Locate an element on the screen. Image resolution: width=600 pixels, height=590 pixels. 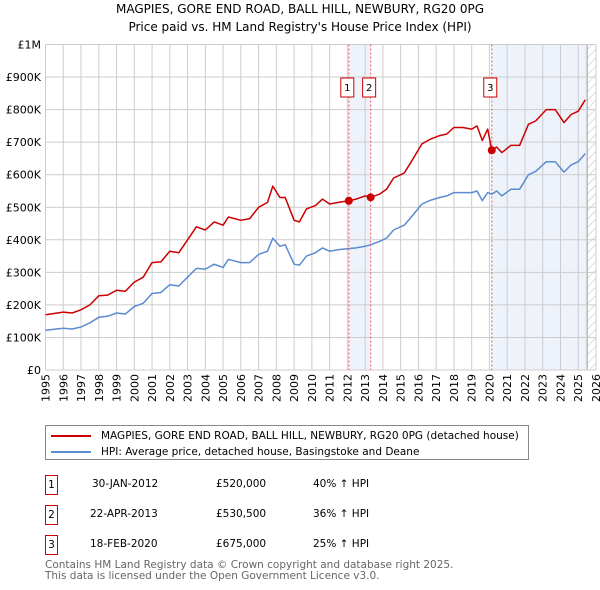
x-tick-label: 1995 is located at coordinates (46, 388).